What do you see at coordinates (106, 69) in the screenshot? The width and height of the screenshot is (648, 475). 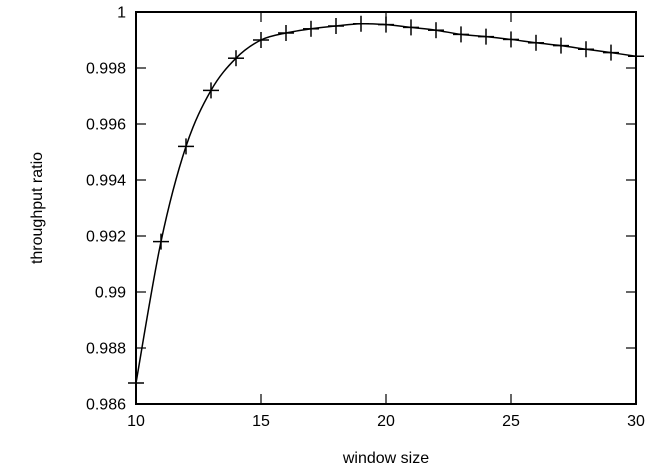 I see `y-tick-label: 0.998` at bounding box center [106, 69].